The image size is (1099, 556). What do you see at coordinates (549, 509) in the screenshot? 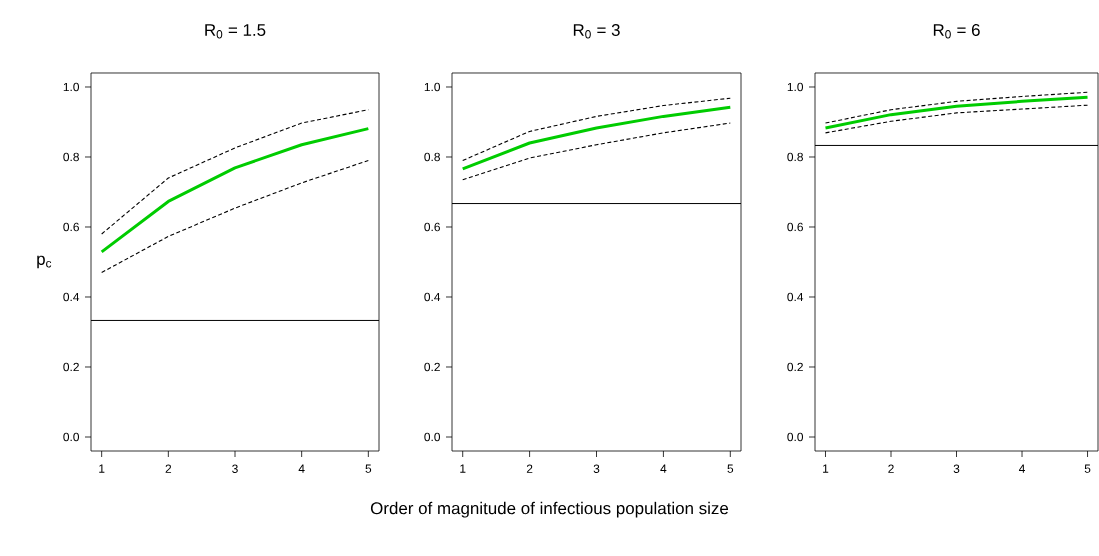
I see `x-axis-title: Order of magnitude of infectious population size` at bounding box center [549, 509].